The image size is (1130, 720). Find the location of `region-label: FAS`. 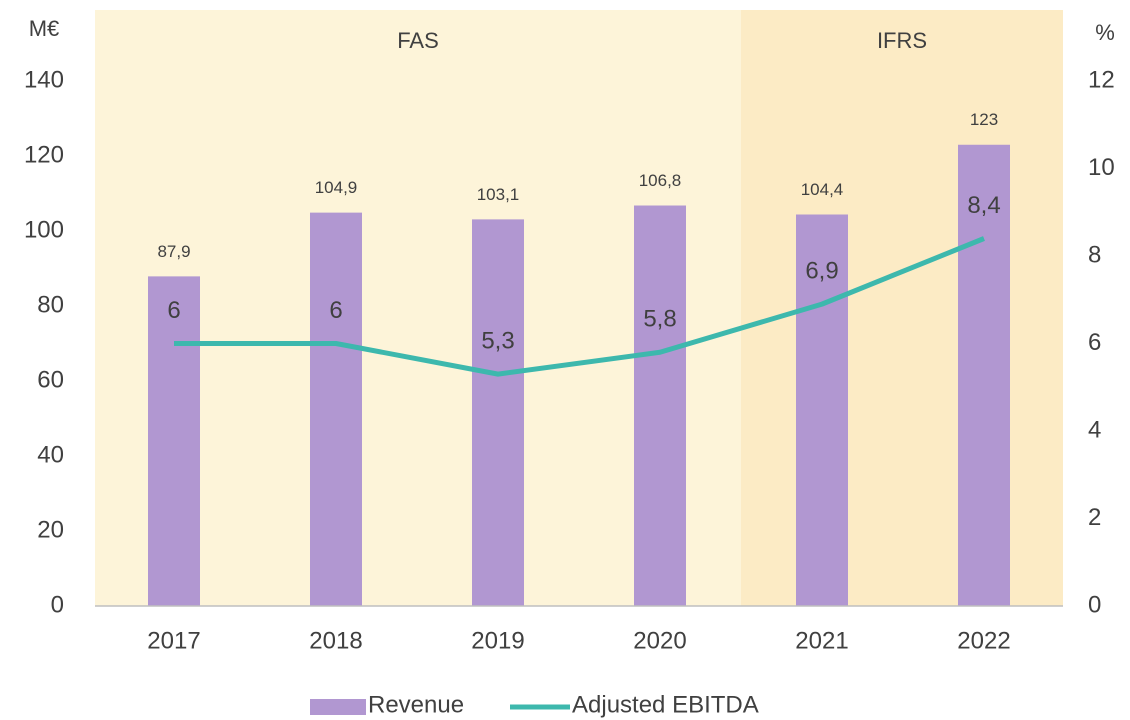

region-label: FAS is located at coordinates (418, 40).